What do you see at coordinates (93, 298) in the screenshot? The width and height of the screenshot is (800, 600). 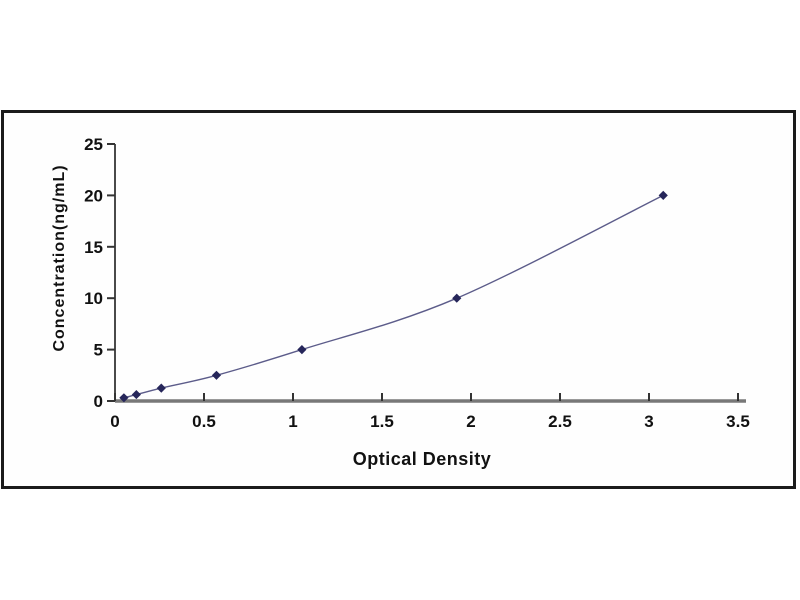 I see `y-tick-label: 10` at bounding box center [93, 298].